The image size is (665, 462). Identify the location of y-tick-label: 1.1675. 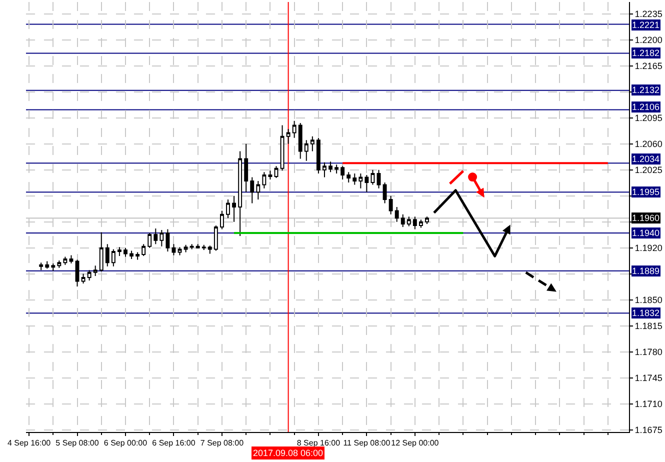
(648, 429).